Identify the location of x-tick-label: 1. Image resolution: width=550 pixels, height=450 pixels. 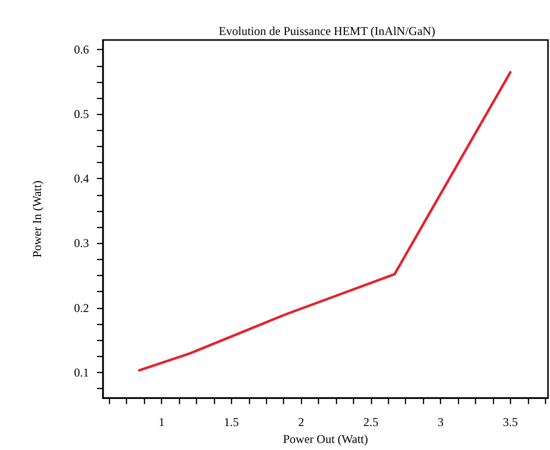
(161, 422).